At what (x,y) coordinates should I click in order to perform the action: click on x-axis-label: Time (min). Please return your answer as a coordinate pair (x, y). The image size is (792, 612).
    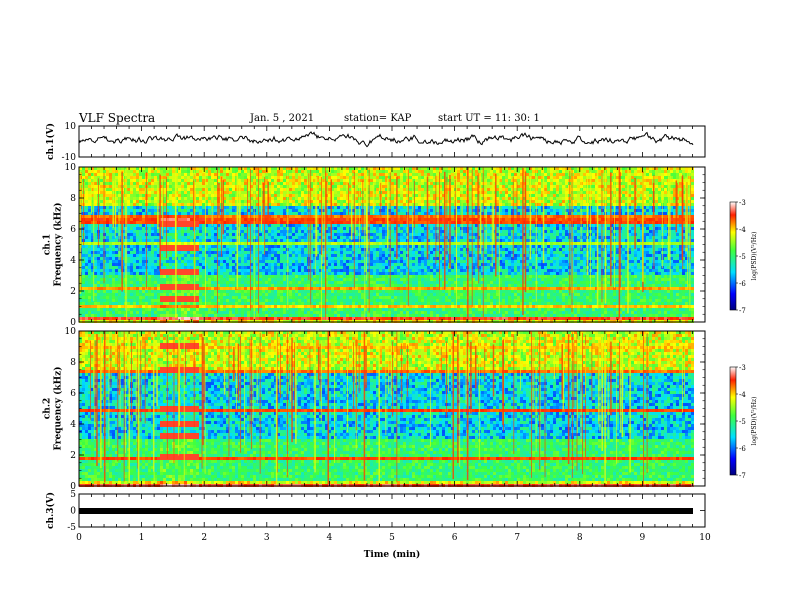
    Looking at the image, I should click on (392, 554).